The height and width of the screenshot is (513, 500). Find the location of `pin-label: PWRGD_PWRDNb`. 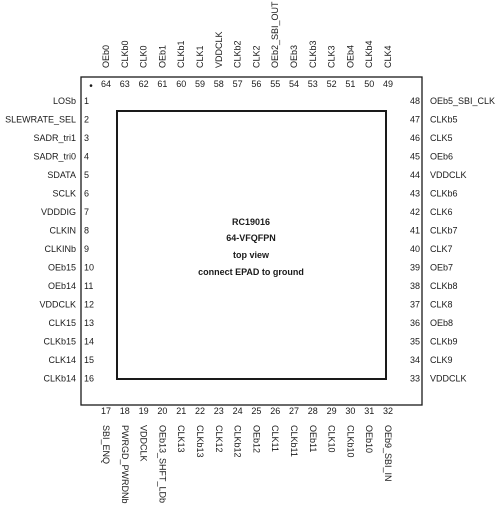

pin-label: PWRGD_PWRDNb is located at coordinates (125, 464).